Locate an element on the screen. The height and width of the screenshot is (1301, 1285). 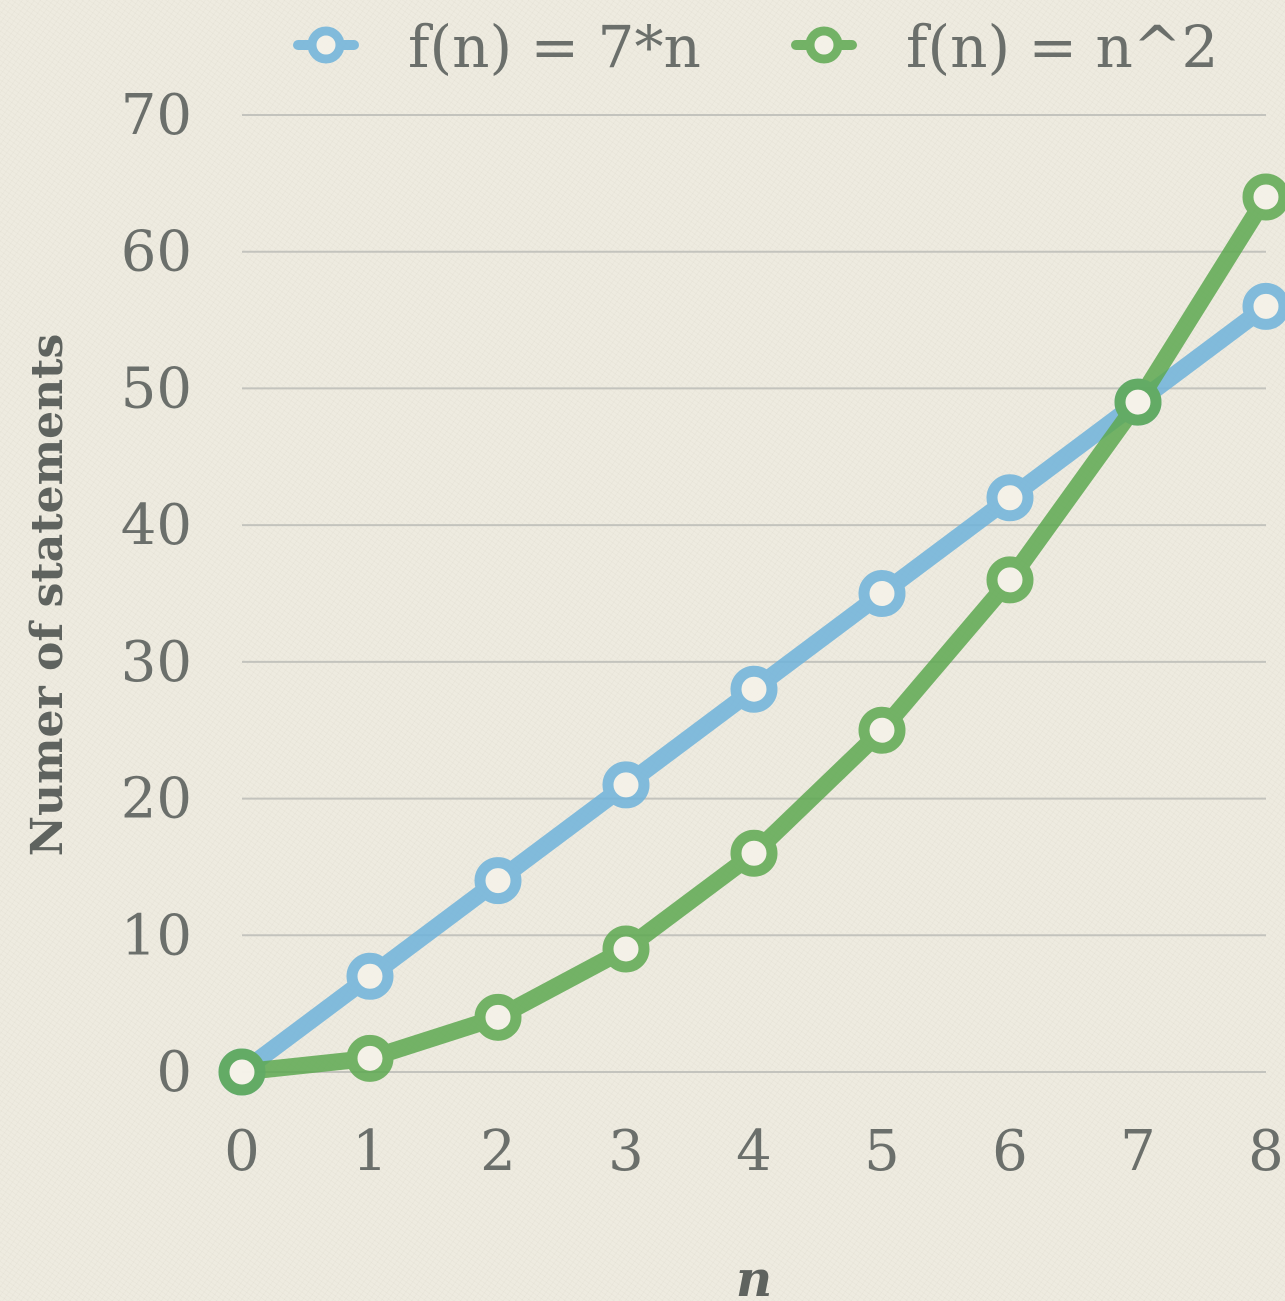
legend-label: f(n) = 7*n is located at coordinates (554, 47).